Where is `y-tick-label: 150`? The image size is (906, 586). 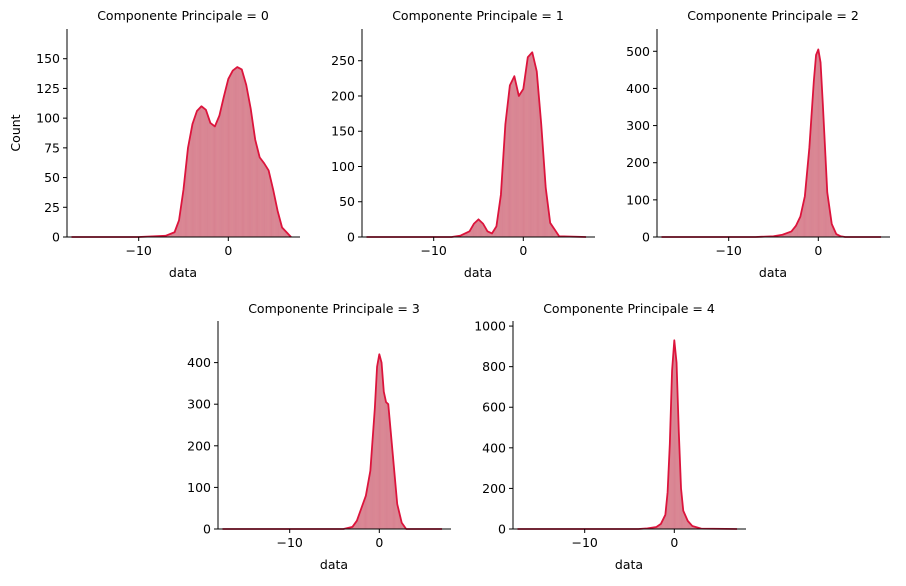
y-tick-label: 150 is located at coordinates (48, 58).